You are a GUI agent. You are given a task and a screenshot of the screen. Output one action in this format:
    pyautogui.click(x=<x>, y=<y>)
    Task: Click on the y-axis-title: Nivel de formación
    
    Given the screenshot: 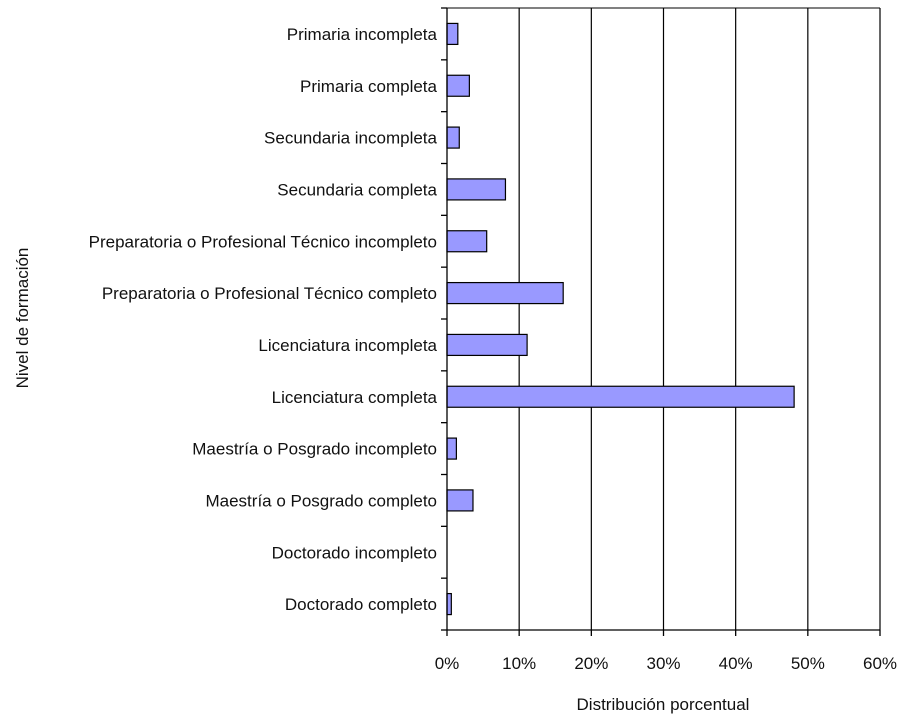 What is the action you would take?
    pyautogui.click(x=22, y=318)
    